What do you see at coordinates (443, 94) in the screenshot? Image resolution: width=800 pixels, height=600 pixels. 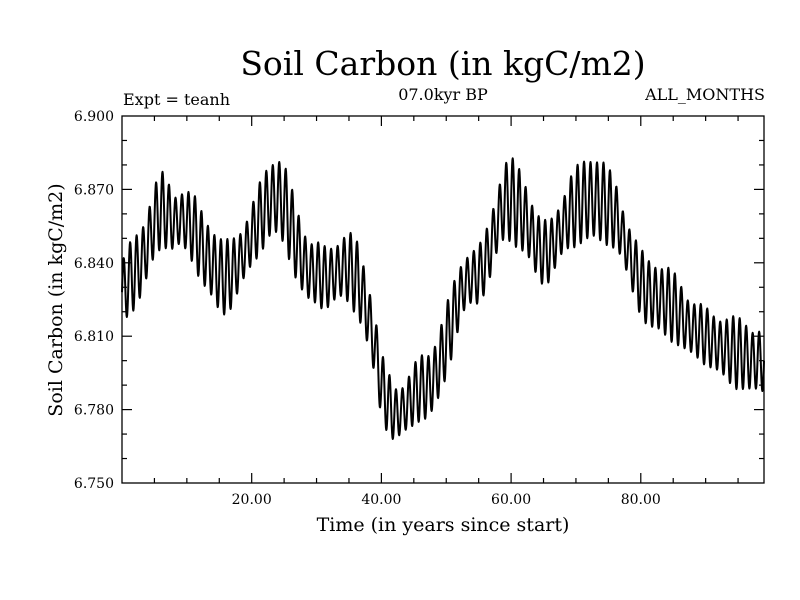 I see `period-label: 07.0kyr BP` at bounding box center [443, 94].